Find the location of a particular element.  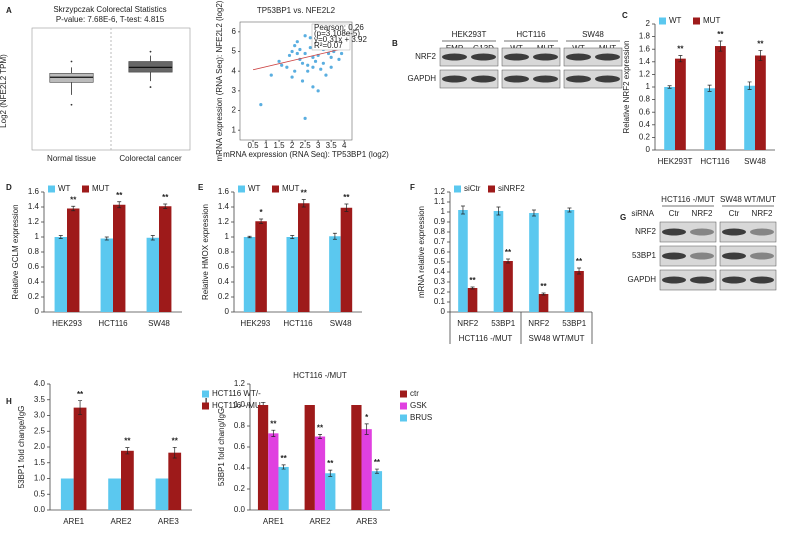

group-label: SW48 WT/MUT is located at coordinates (748, 199).